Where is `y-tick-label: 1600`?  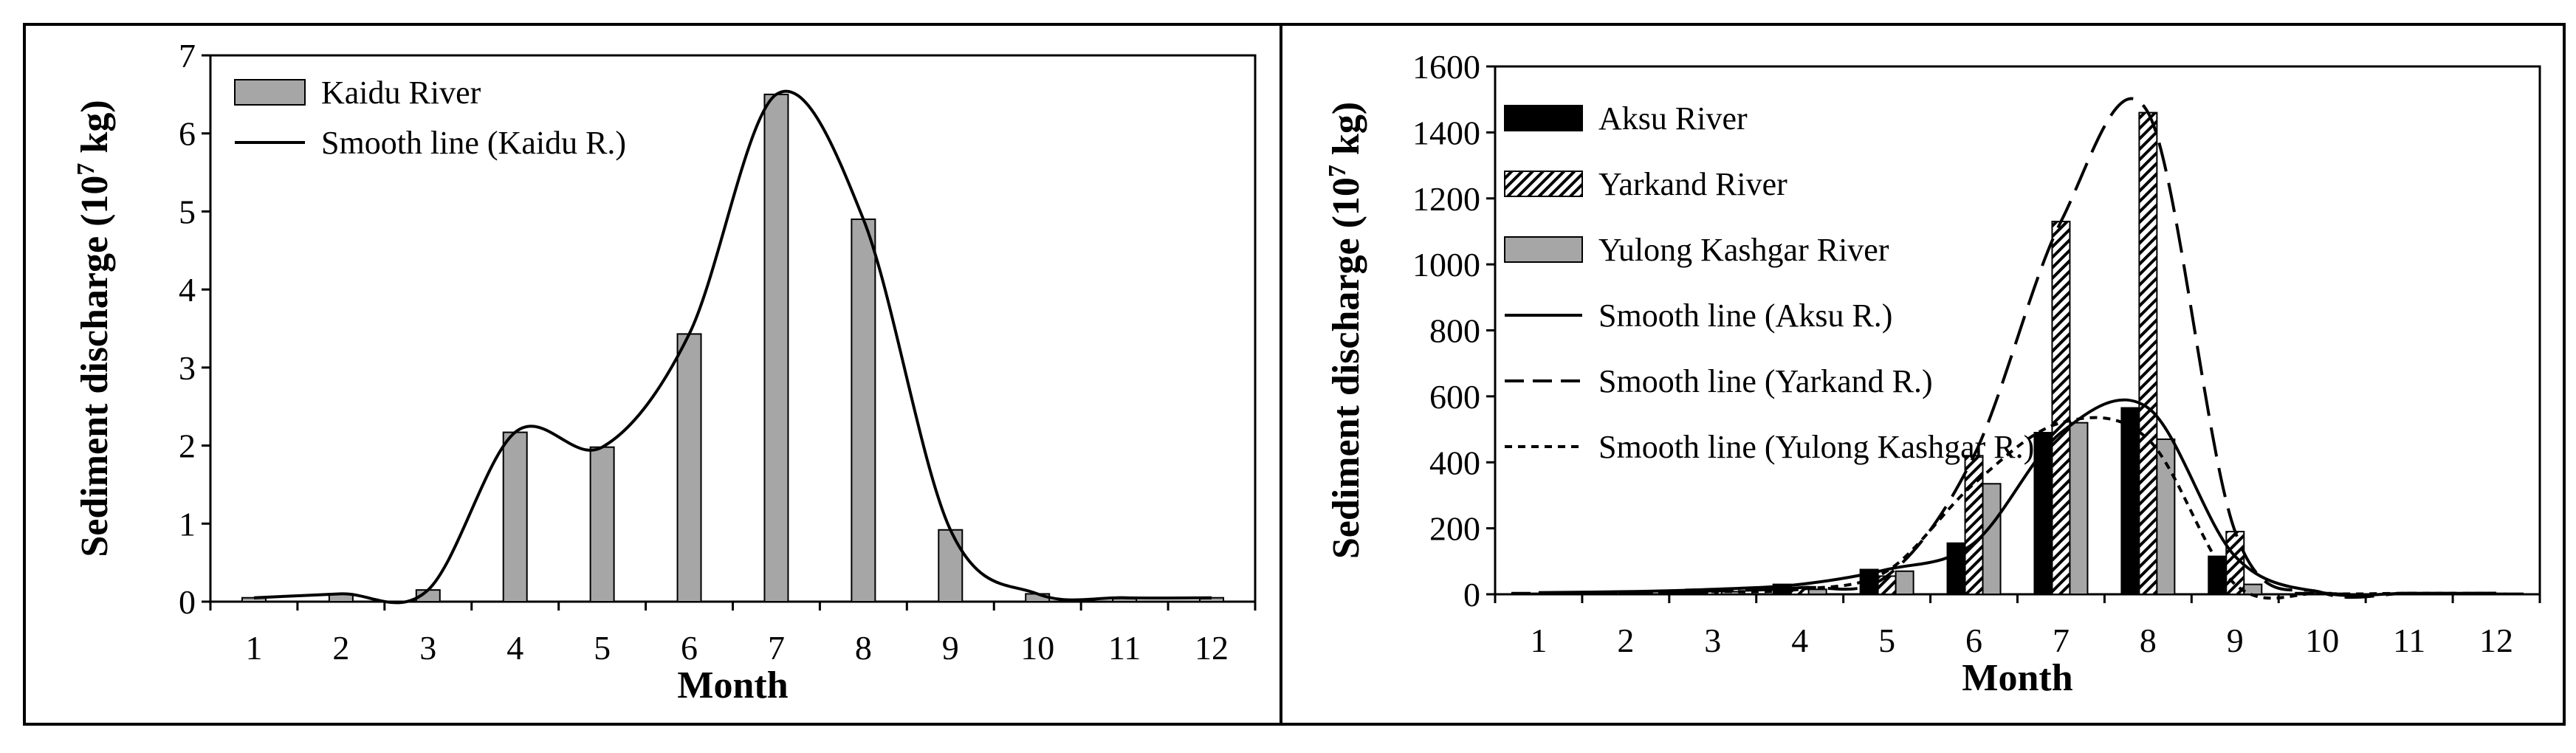
y-tick-label: 1600 is located at coordinates (1446, 67).